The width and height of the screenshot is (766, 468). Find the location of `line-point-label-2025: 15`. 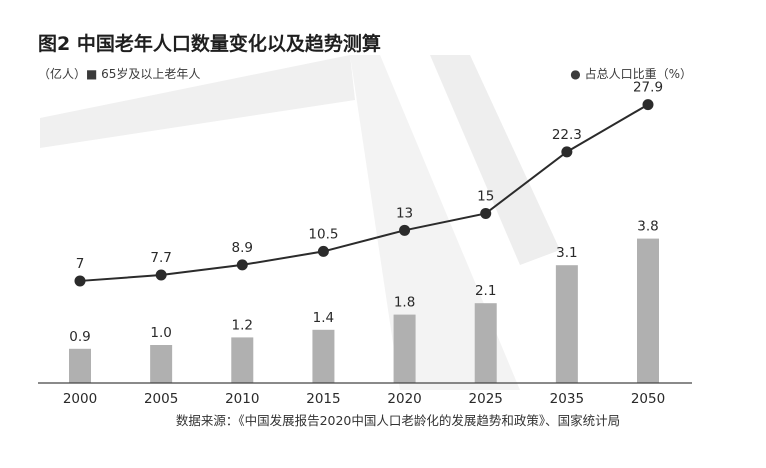

line-point-label-2025: 15 is located at coordinates (485, 196).